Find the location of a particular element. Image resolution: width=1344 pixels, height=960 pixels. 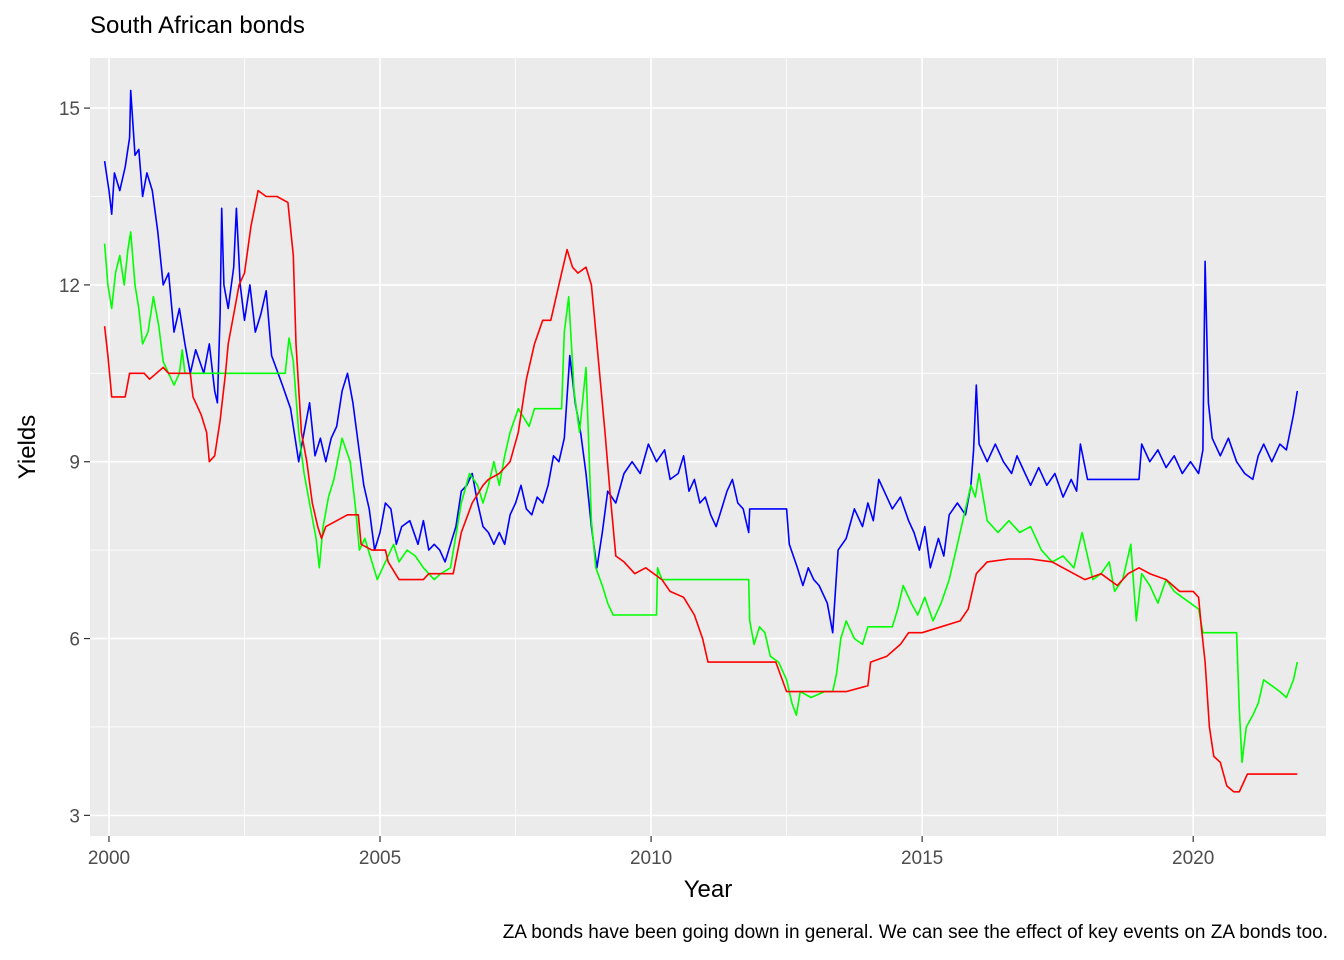

x-tick-label: 2015 is located at coordinates (922, 858).